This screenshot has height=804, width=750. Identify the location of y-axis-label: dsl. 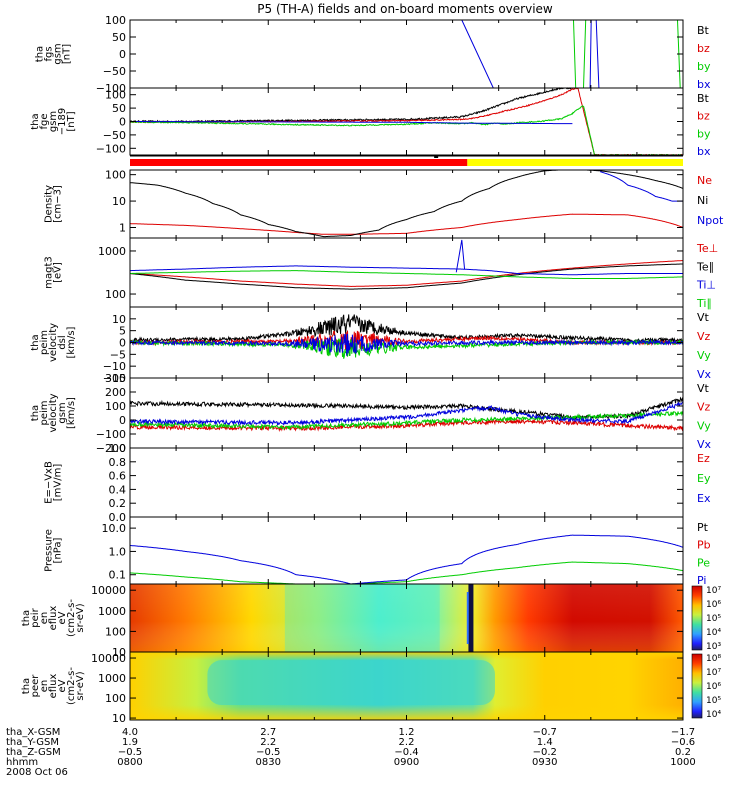
(62, 342).